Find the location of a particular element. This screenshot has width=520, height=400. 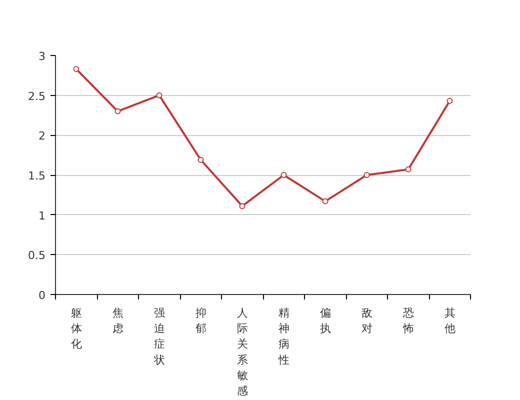

y-tick-label: 0.5 is located at coordinates (37, 255).